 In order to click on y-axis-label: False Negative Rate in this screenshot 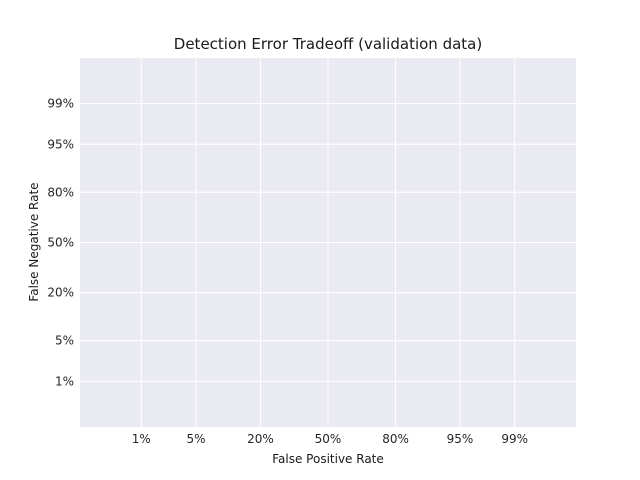, I will do `click(34, 241)`.